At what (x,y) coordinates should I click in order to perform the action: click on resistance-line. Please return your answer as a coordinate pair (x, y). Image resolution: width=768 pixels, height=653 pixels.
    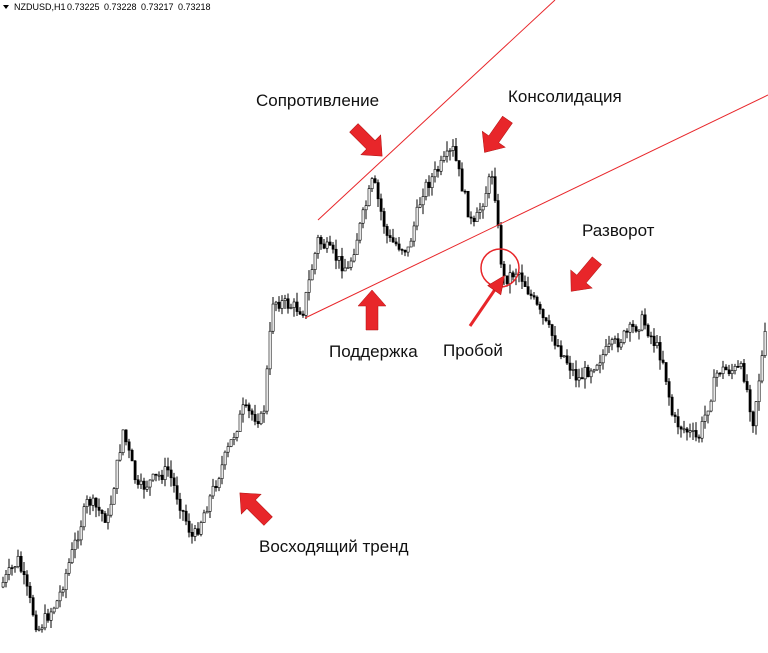
    Looking at the image, I should click on (436, 110).